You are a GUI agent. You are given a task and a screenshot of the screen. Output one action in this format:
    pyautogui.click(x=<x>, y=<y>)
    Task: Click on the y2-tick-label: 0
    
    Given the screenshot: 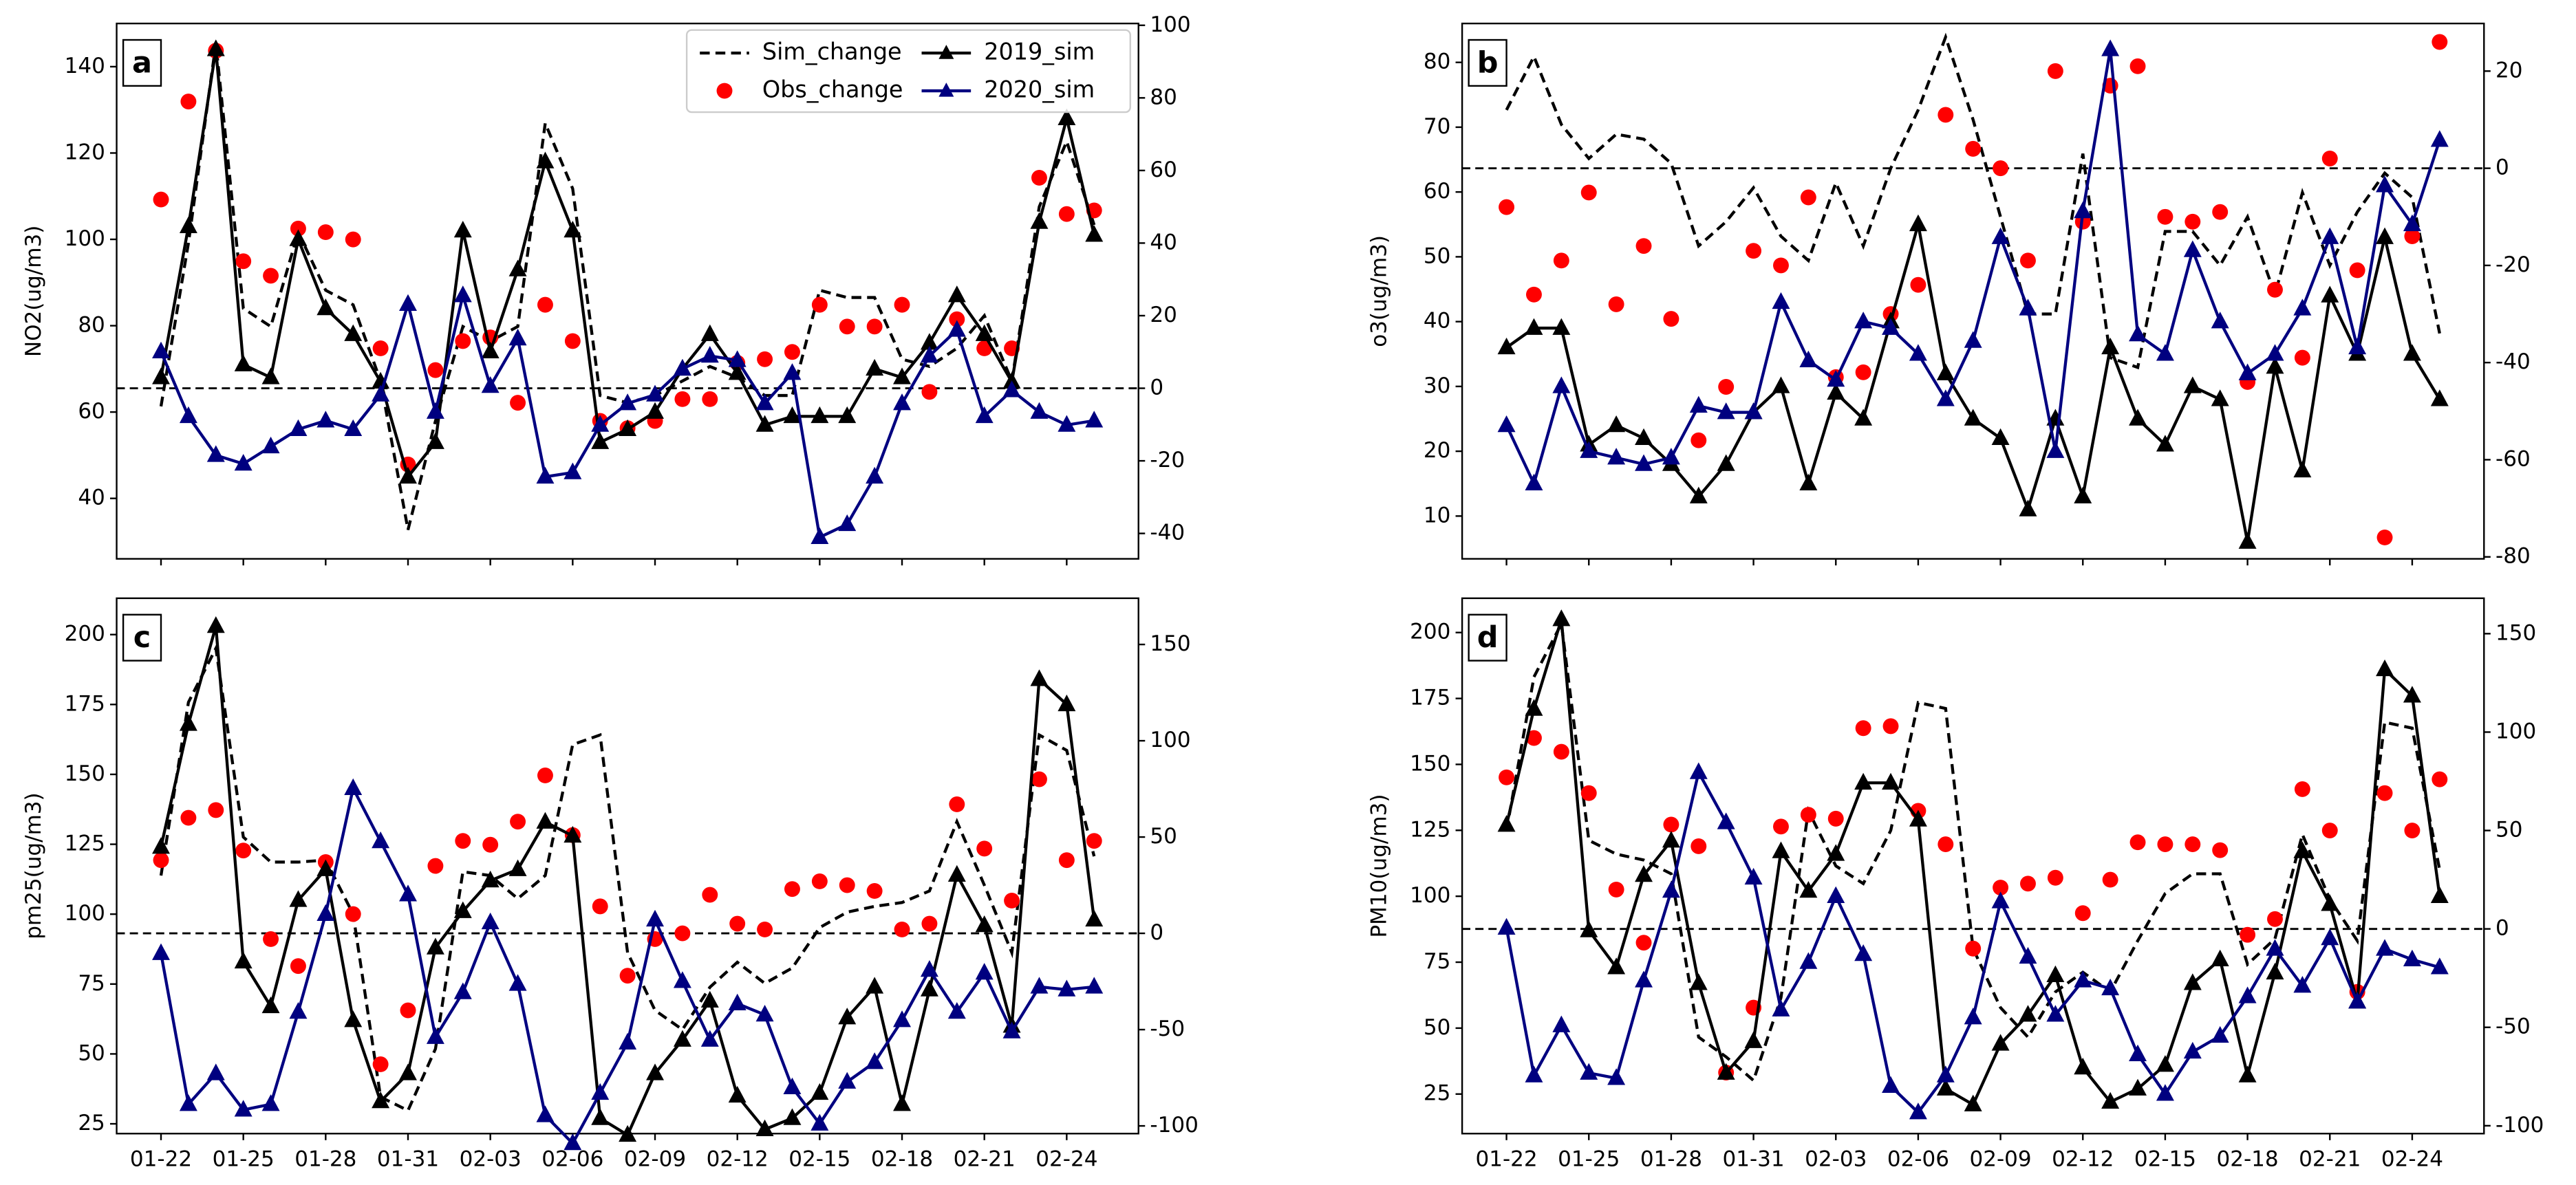 What is the action you would take?
    pyautogui.click(x=2502, y=928)
    